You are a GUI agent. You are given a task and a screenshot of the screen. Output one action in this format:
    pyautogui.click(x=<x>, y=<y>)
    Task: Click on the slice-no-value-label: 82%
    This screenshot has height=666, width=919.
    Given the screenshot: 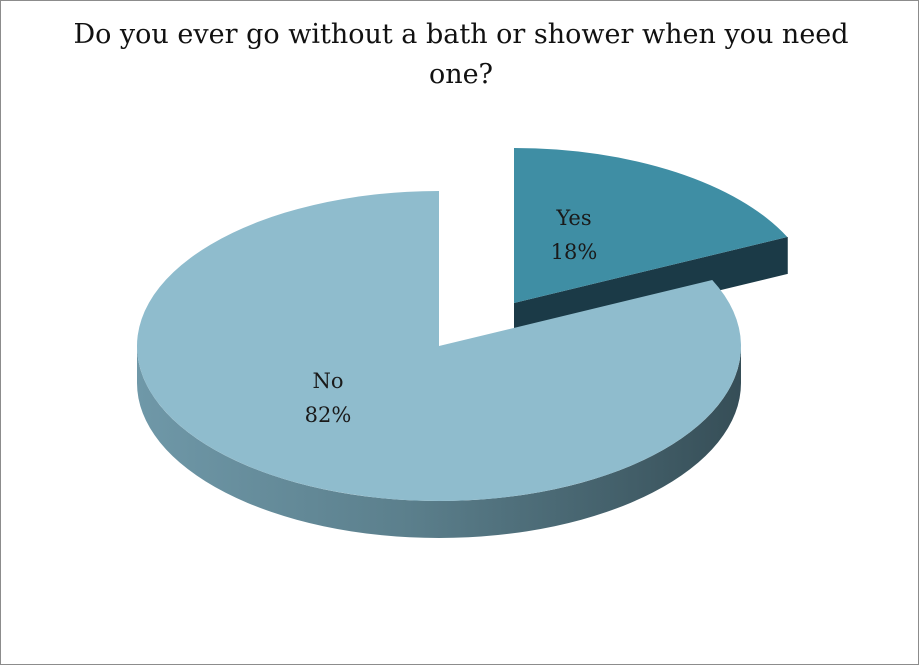 What is the action you would take?
    pyautogui.click(x=328, y=415)
    